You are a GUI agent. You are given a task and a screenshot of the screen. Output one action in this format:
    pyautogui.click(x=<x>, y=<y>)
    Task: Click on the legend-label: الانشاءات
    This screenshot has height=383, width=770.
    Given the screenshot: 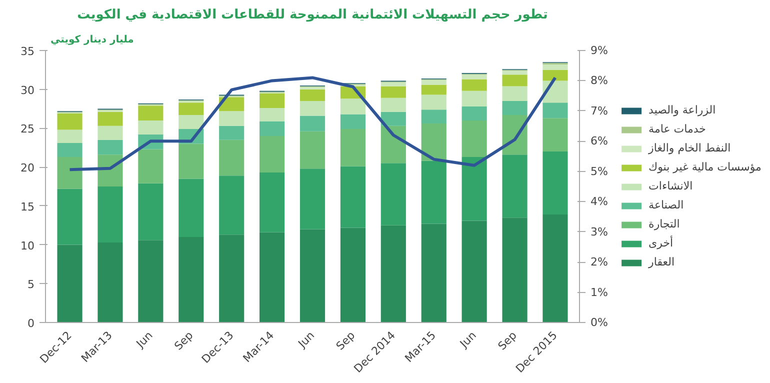 What is the action you would take?
    pyautogui.click(x=670, y=186)
    